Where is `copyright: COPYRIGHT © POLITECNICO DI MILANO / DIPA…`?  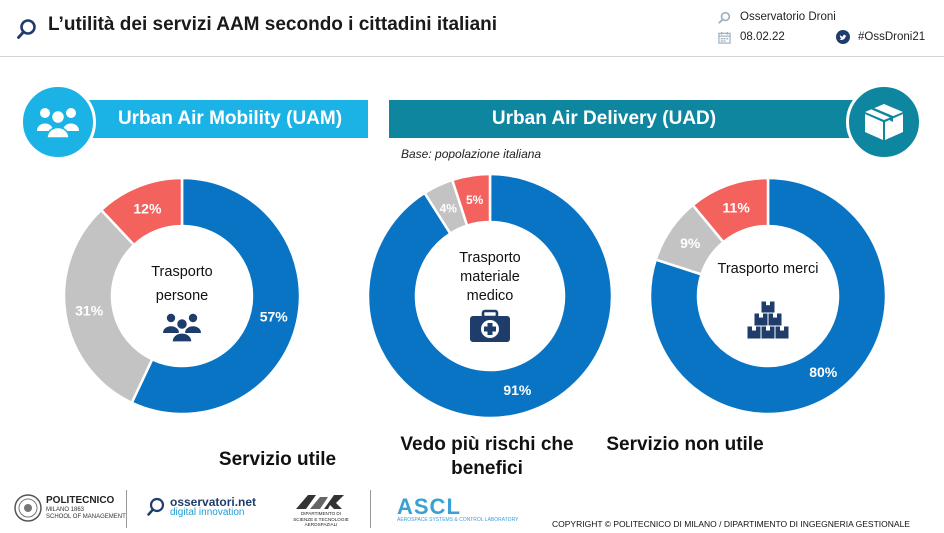
copyright: COPYRIGHT © POLITECNICO DI MILANO / DIPA… is located at coordinates (731, 524).